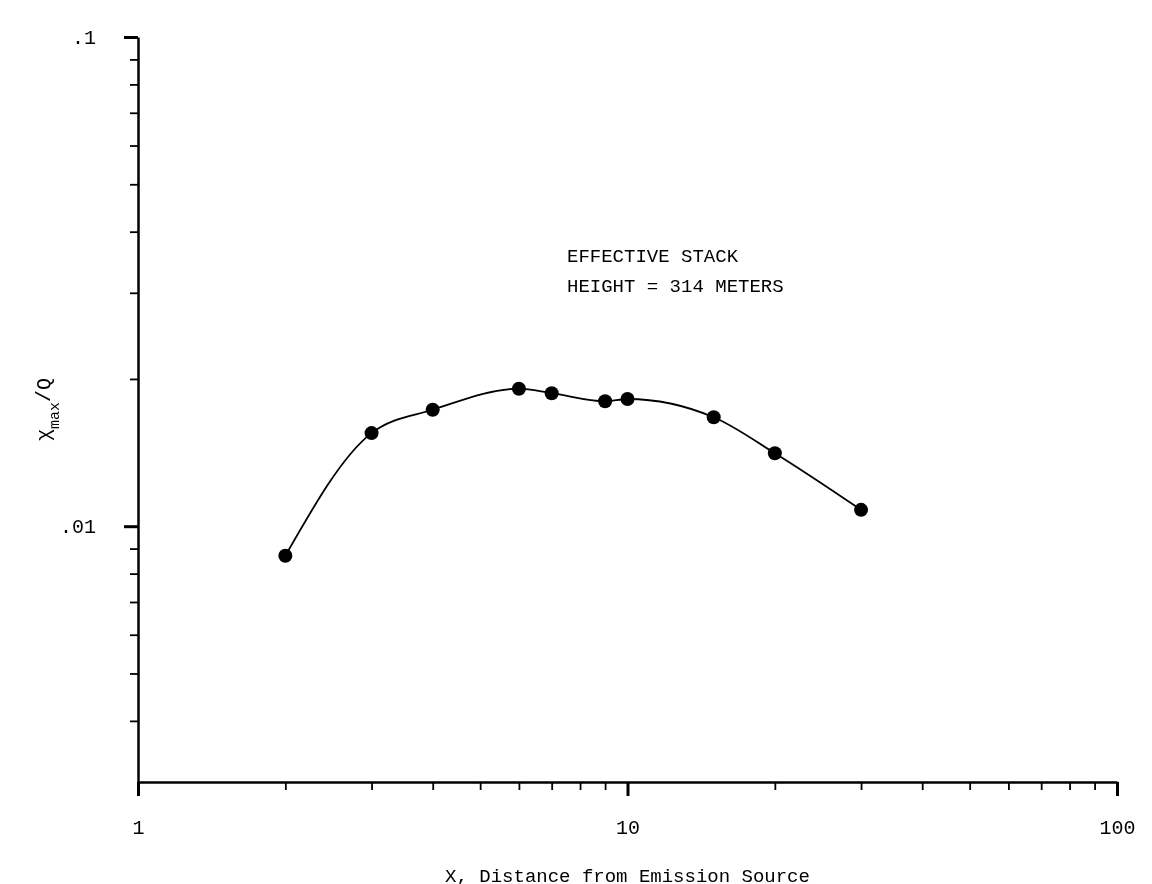  I want to click on x-tick-label: 100, so click(1117, 829).